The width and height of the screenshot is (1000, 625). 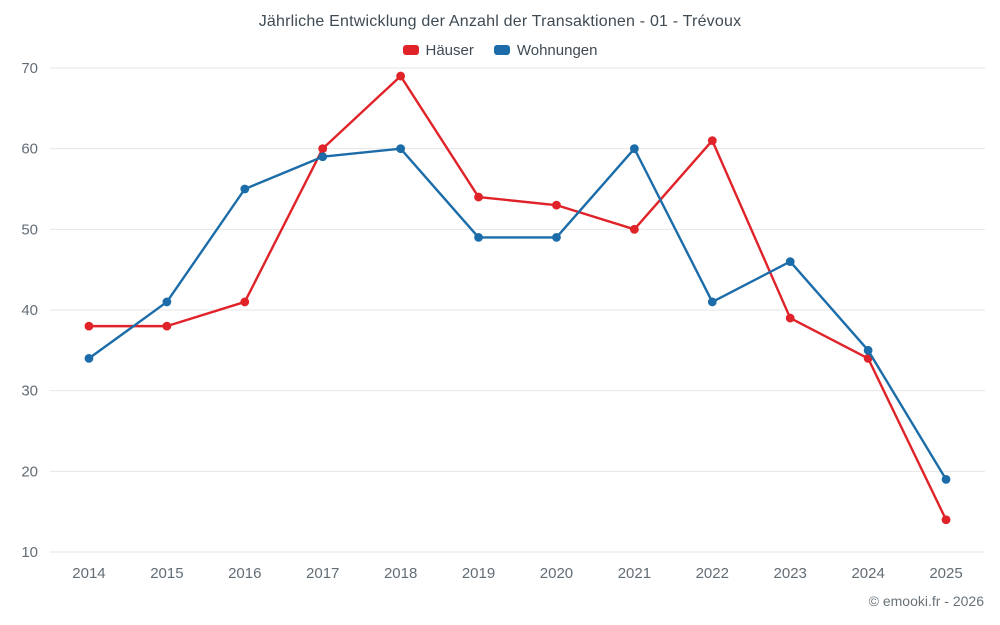 I want to click on x-axis-tick-label: 2024, so click(x=867, y=572).